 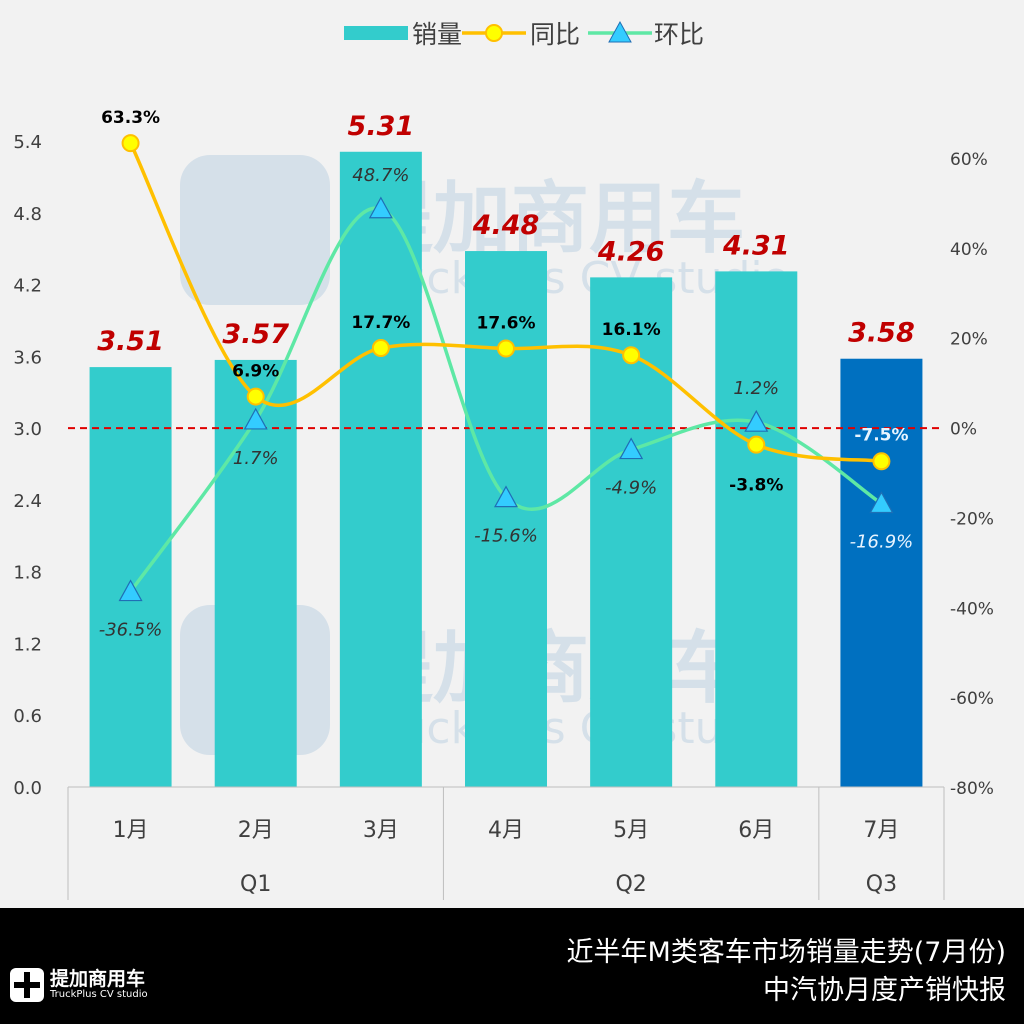 What do you see at coordinates (524, 34) in the screenshot?
I see `legend: 销量 同比 环比` at bounding box center [524, 34].